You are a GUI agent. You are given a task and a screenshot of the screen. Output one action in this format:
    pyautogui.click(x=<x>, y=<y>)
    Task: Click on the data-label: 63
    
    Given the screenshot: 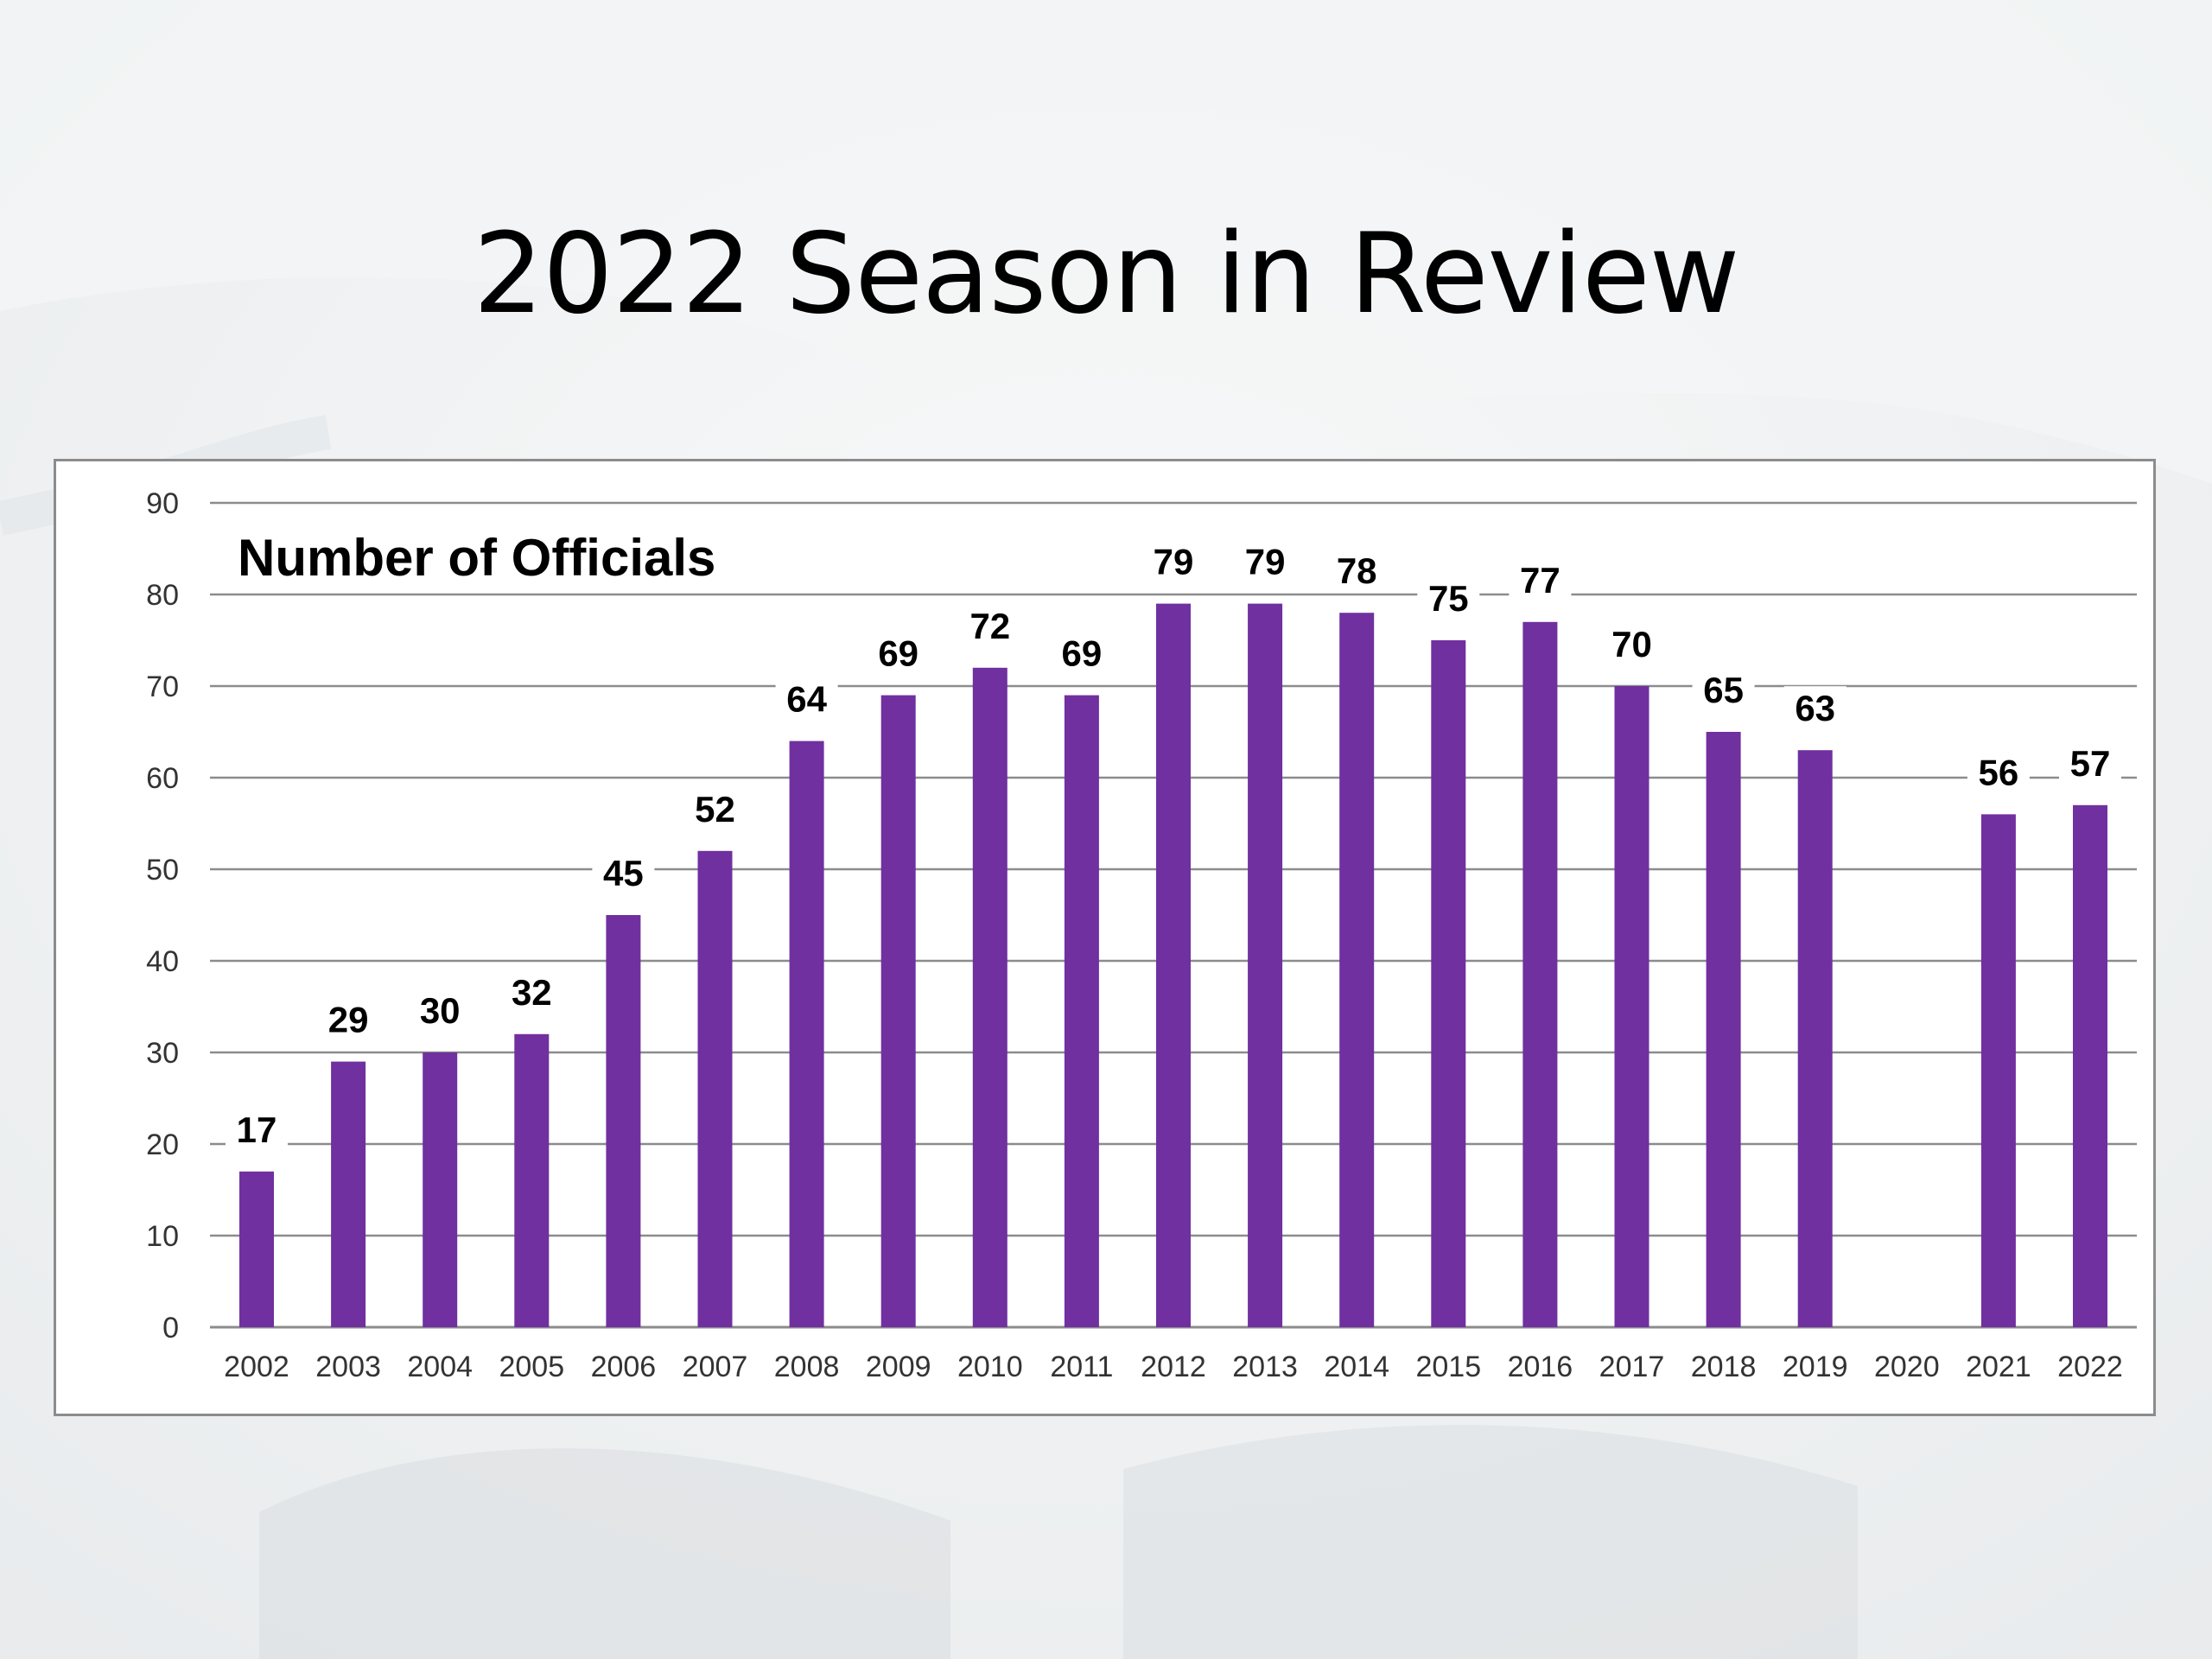 What is the action you would take?
    pyautogui.click(x=1815, y=708)
    